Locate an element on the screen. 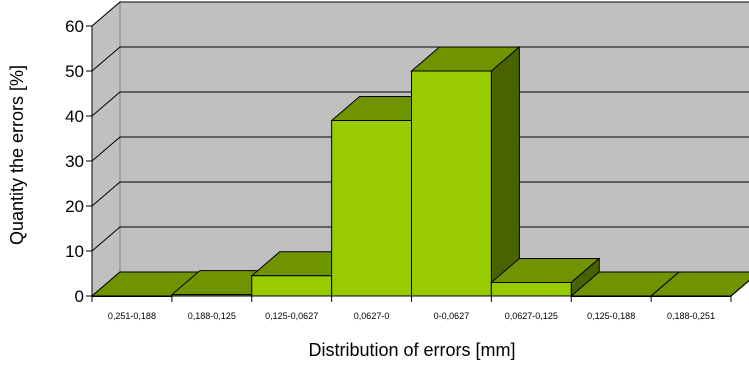 The height and width of the screenshot is (368, 749). y-axis-title: Quantity the errors [%] is located at coordinates (17, 155).